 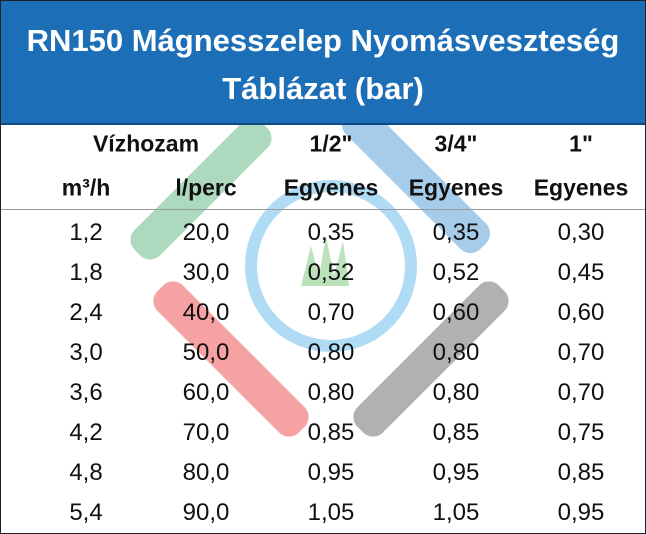 What do you see at coordinates (86, 272) in the screenshot?
I see `table-cell: 1,8` at bounding box center [86, 272].